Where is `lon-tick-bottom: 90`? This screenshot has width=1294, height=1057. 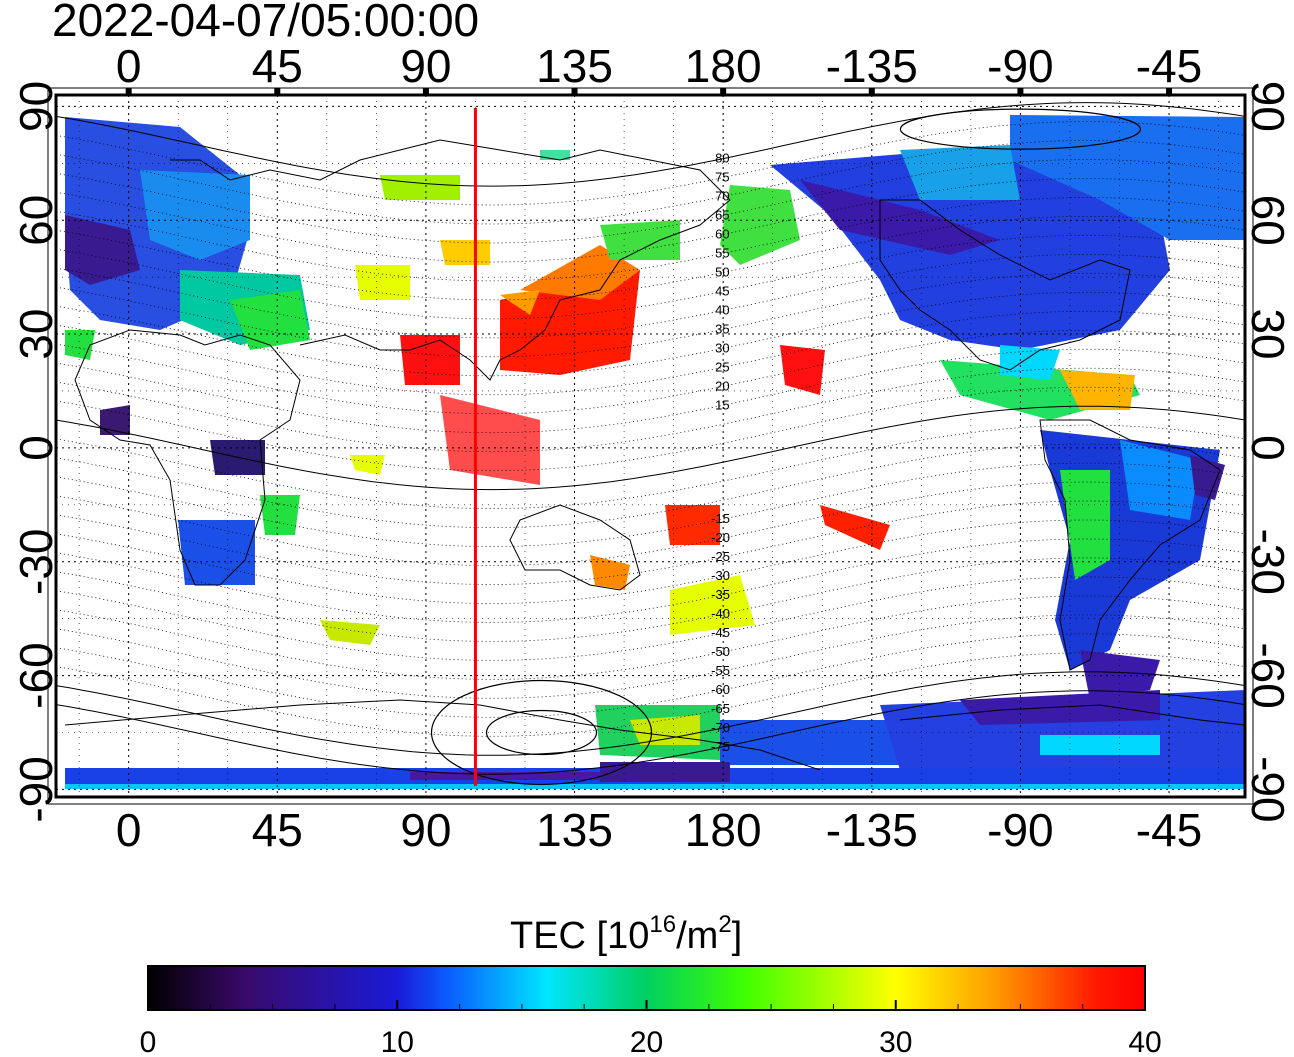
lon-tick-bottom: 90 is located at coordinates (425, 830).